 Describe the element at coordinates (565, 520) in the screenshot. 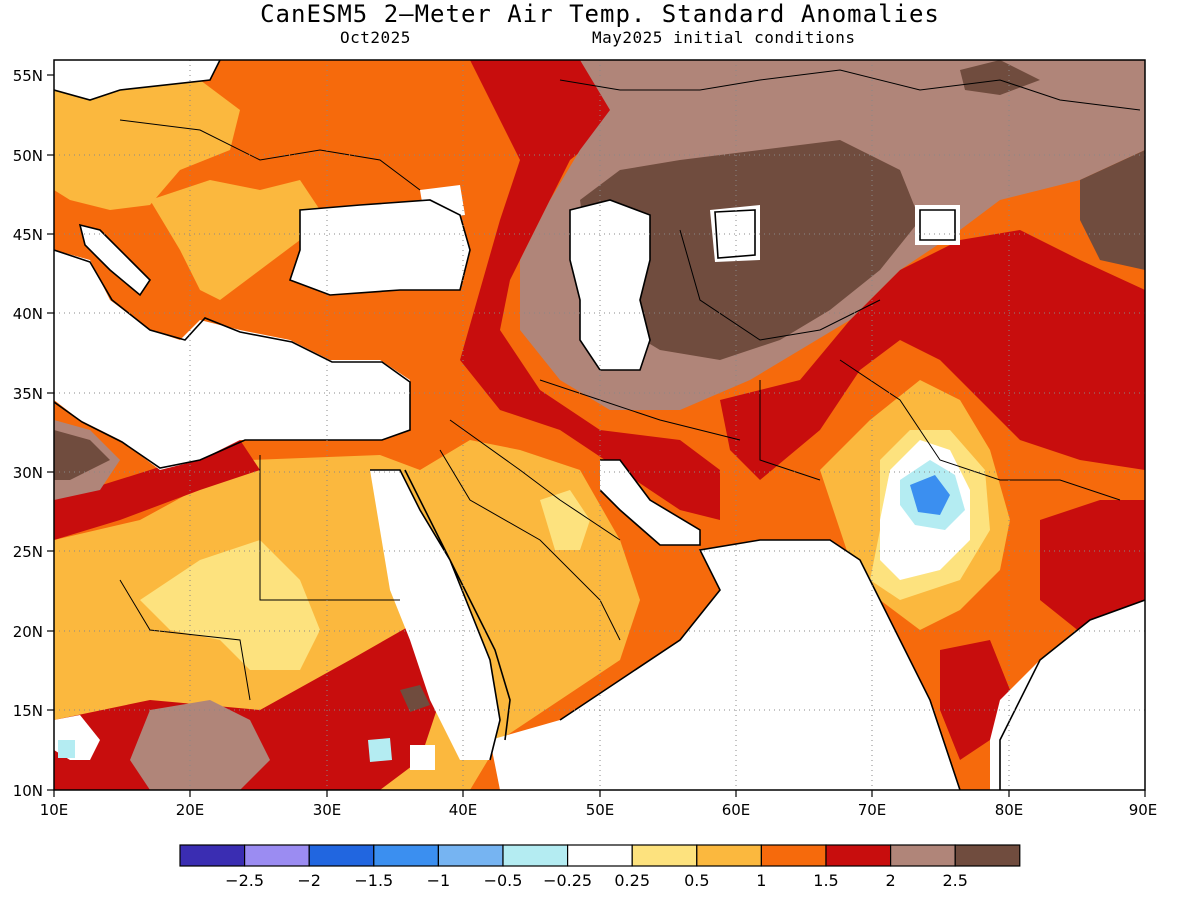

I see `anomaly-region-arabia-yellow` at that location.